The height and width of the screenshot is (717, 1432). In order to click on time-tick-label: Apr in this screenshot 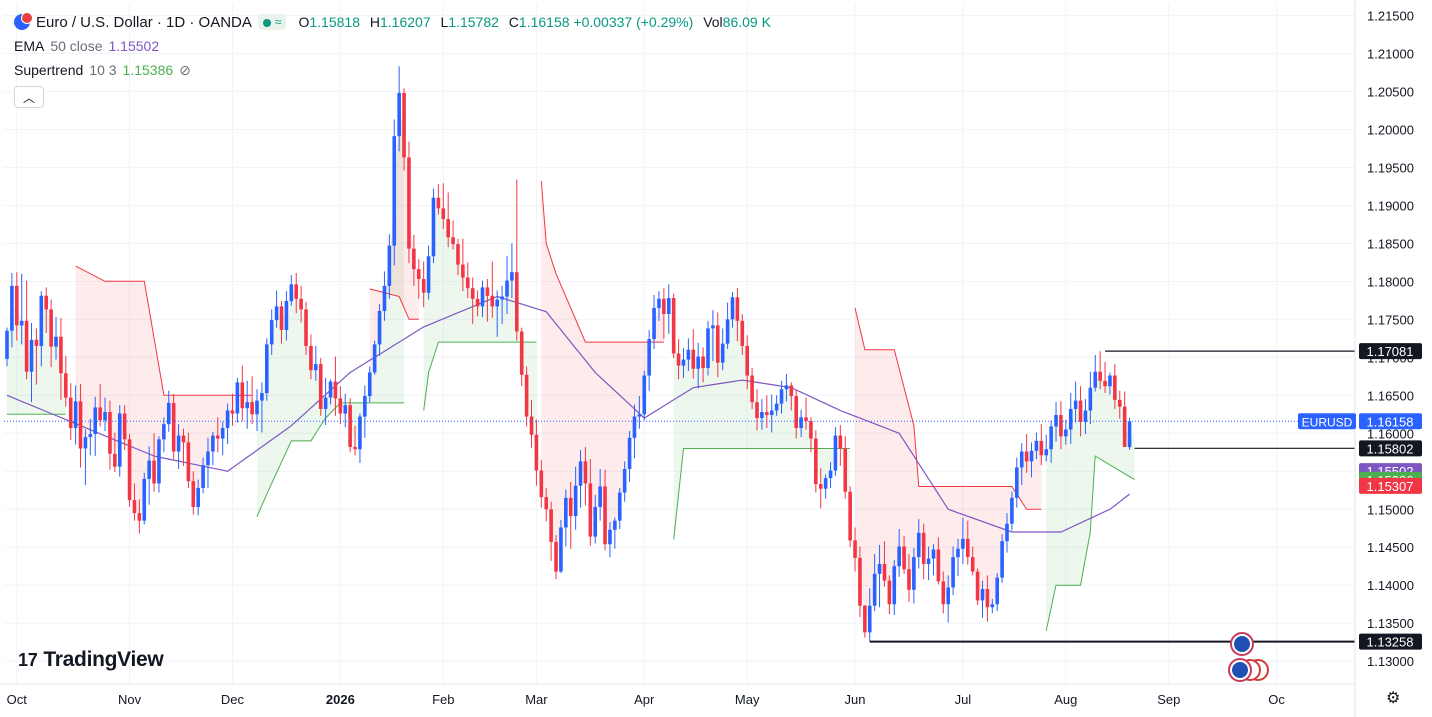, I will do `click(644, 699)`.